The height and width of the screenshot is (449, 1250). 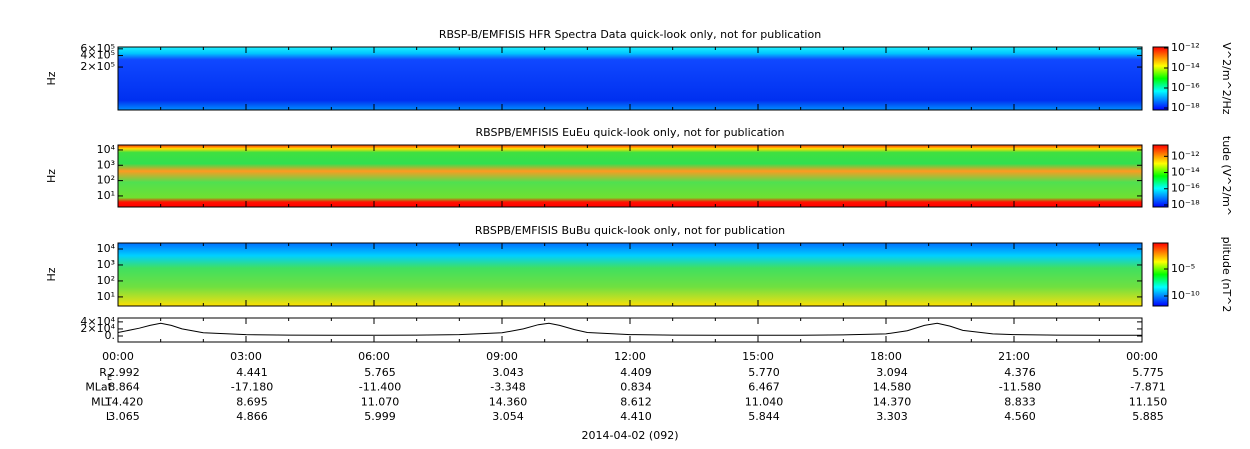 What do you see at coordinates (97, 55) in the screenshot?
I see `y-tick-label: 4×10⁵` at bounding box center [97, 55].